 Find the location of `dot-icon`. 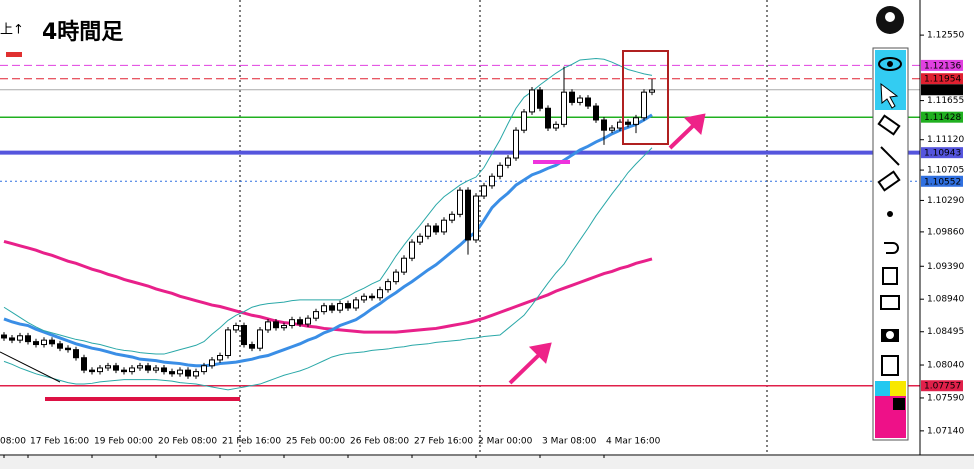

dot-icon is located at coordinates (890, 214).